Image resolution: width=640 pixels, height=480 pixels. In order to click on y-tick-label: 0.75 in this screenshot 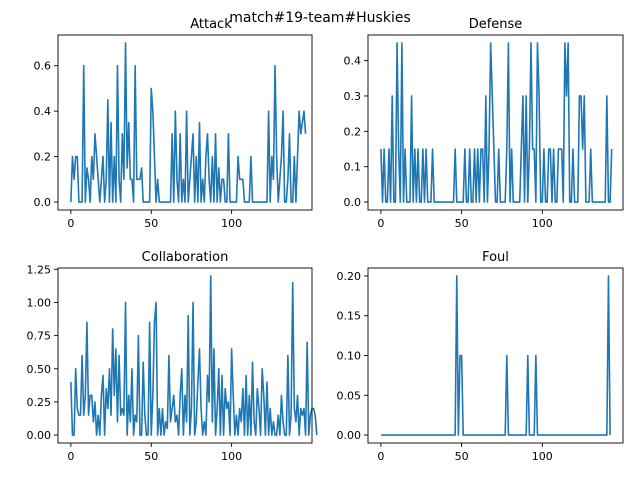, I will do `click(39, 336)`.